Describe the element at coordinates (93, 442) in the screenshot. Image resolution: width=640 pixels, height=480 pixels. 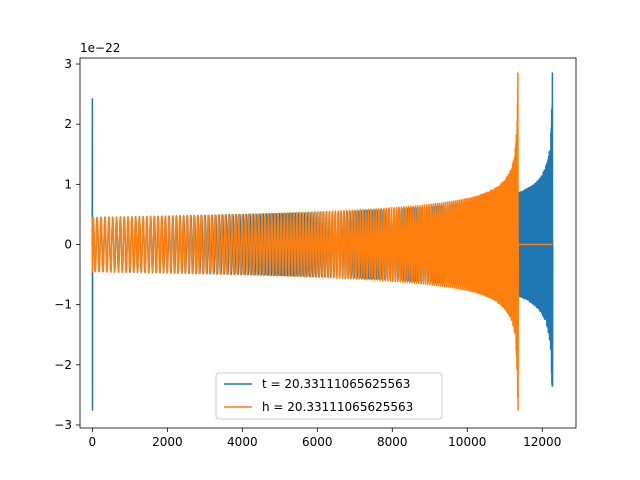
I see `x-tick-label: 0` at that location.